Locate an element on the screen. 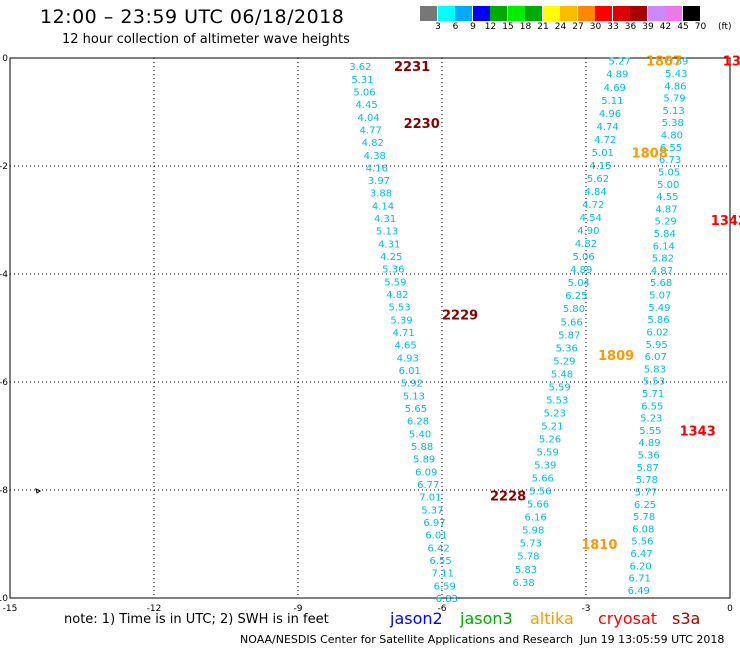 The image size is (740, 650). swh-value: 4.93 is located at coordinates (408, 358).